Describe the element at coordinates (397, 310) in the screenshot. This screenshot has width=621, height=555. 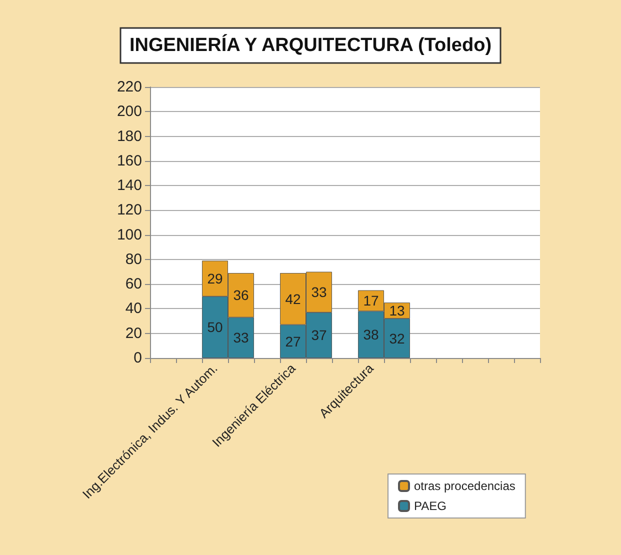
I see `data-label: 13` at that location.